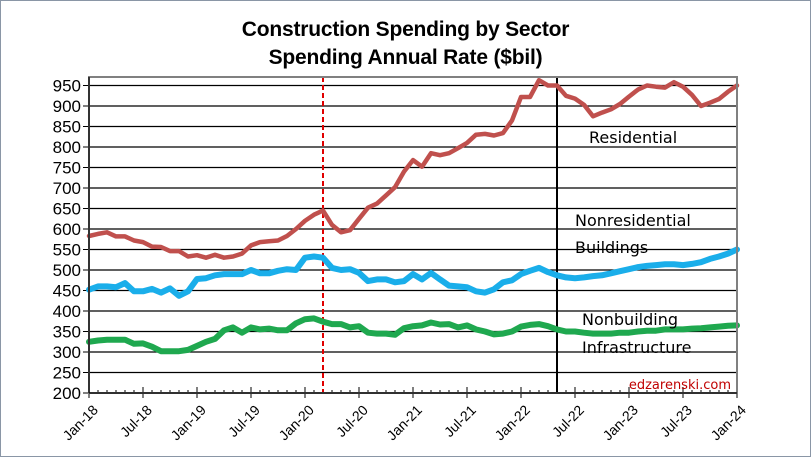 This screenshot has height=457, width=811. I want to click on series-line-nonbuilding-infrastructure, so click(413, 335).